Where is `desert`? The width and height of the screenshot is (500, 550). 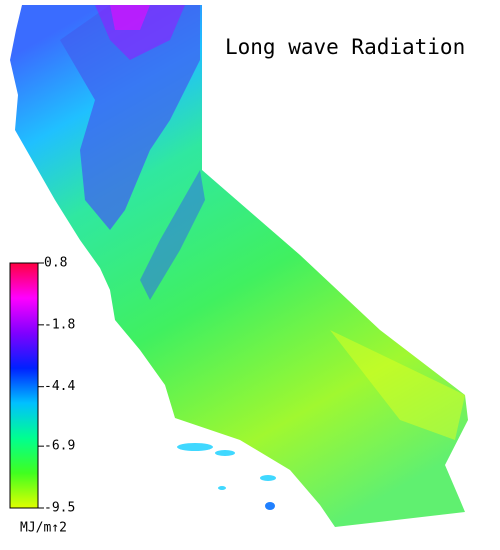
desert is located at coordinates (397, 385).